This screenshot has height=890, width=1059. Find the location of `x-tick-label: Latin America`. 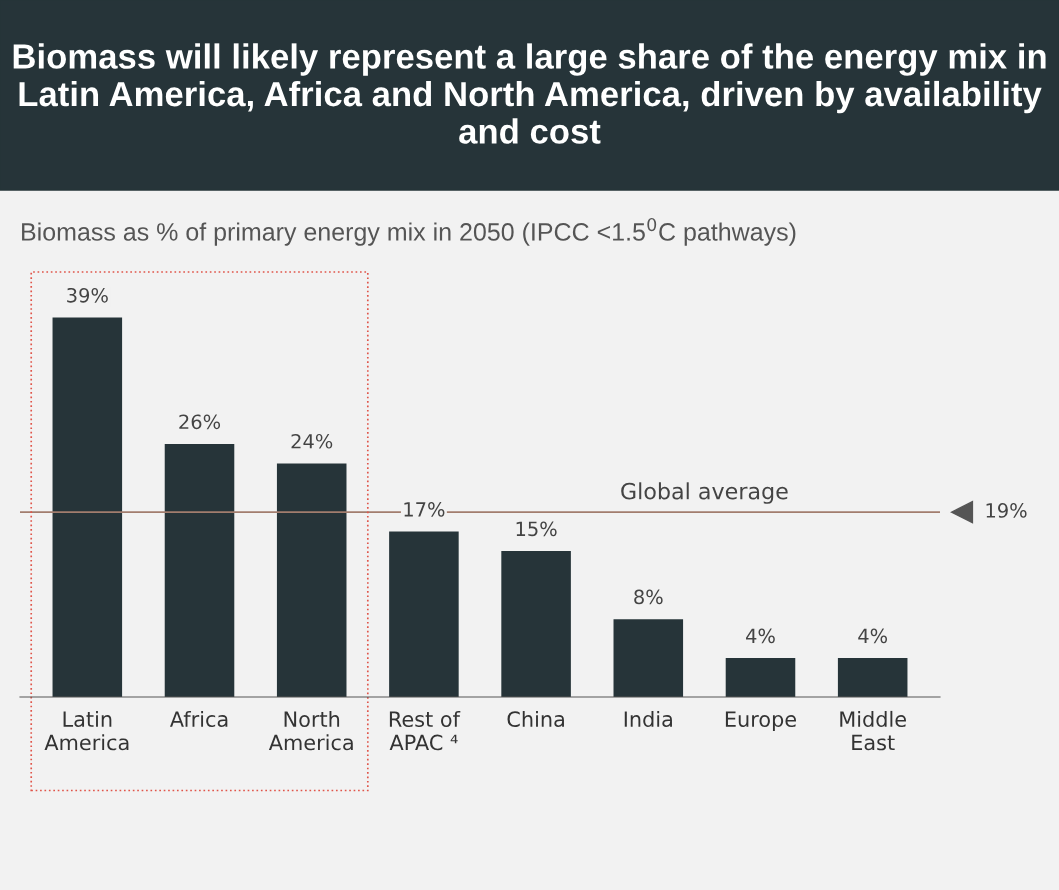

x-tick-label: Latin America is located at coordinates (86, 730).